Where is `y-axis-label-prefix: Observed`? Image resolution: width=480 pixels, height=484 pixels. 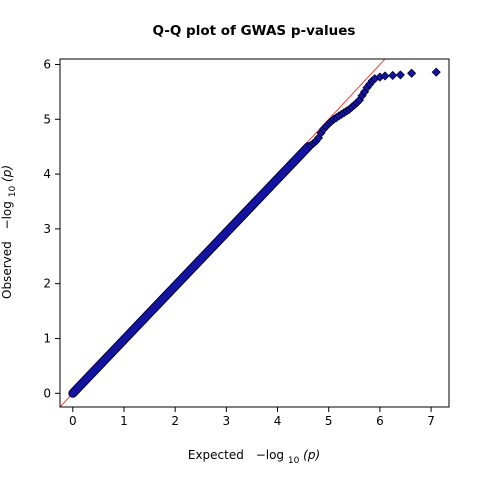
y-axis-label-prefix: Observed is located at coordinates (7, 270).